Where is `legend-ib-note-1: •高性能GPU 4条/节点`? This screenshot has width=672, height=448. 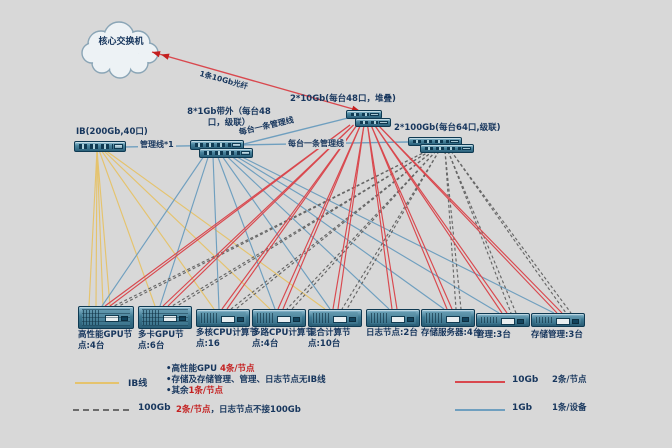
legend-ib-note-1: •高性能GPU 4条/节点 is located at coordinates (210, 369).